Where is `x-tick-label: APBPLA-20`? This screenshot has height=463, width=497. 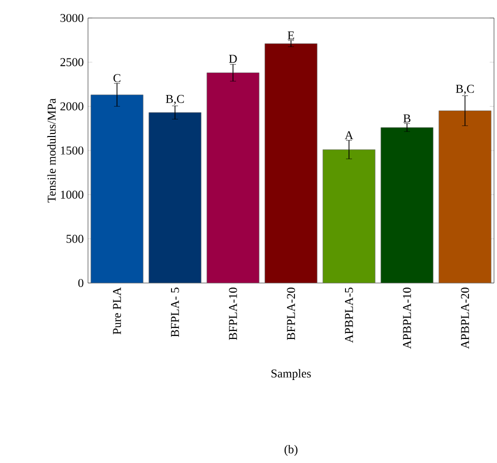 x-tick-label: APBPLA-20 is located at coordinates (465, 318).